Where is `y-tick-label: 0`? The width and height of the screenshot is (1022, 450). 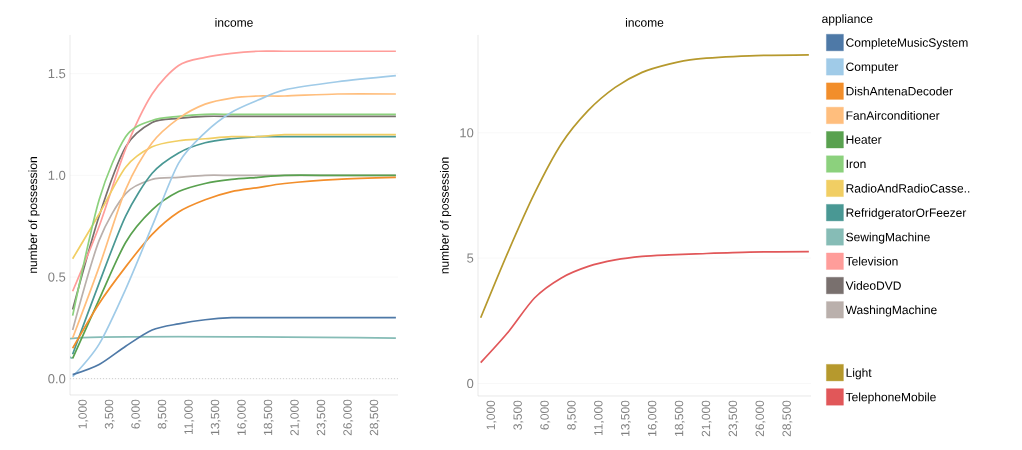 y-tick-label: 0 is located at coordinates (470, 383).